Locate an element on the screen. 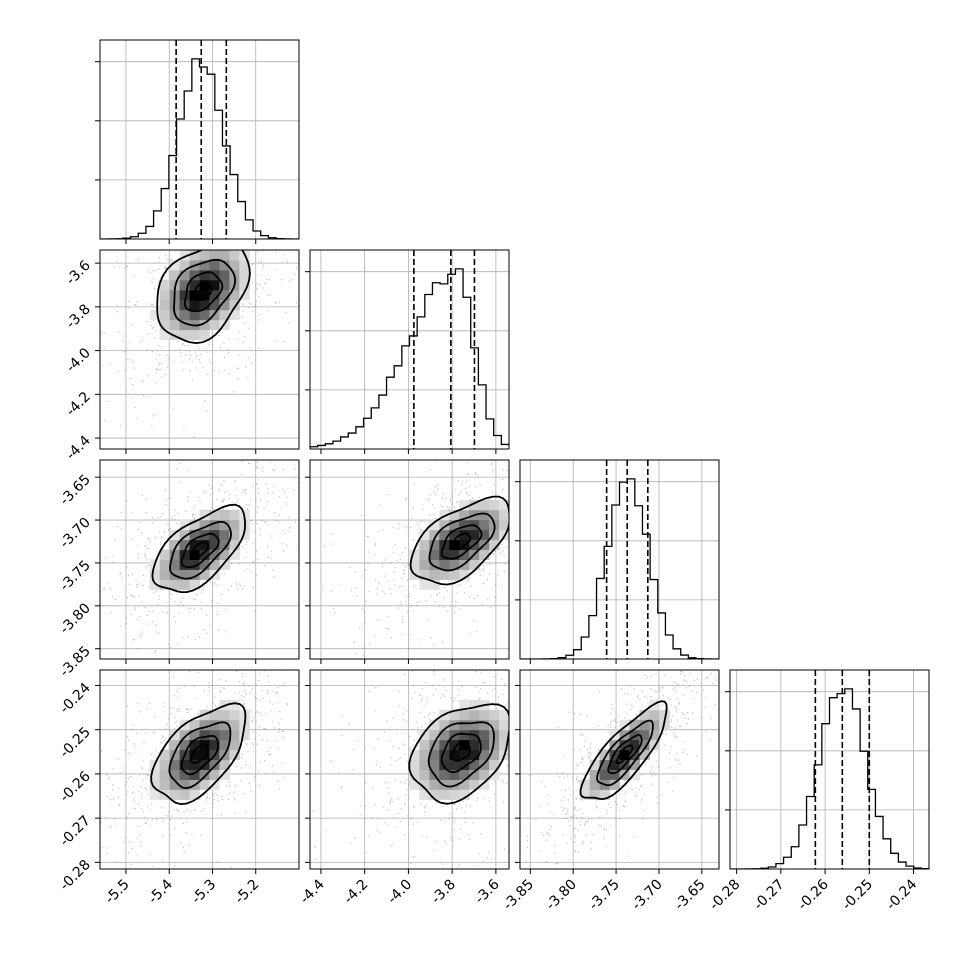 This screenshot has height=970, width=970. x-tick-label: -0.28 is located at coordinates (725, 895).